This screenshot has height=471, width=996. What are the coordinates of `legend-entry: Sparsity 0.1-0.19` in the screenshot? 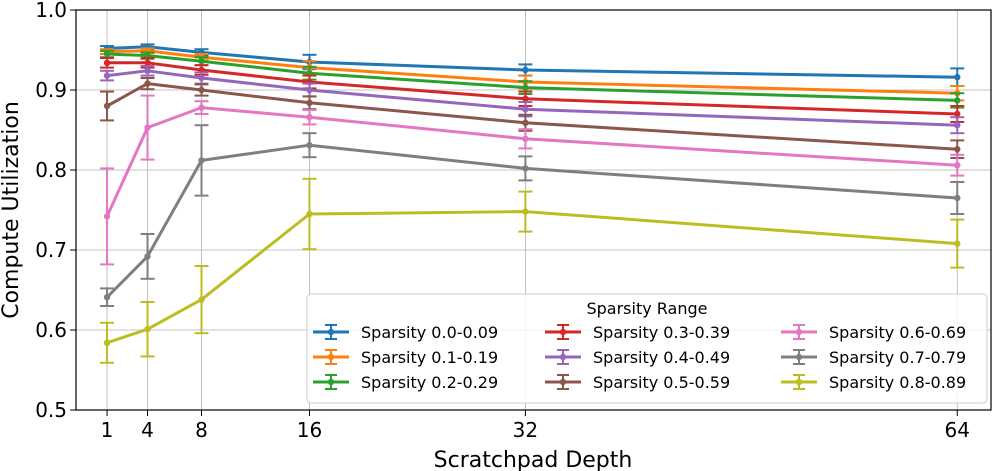 It's located at (405, 357).